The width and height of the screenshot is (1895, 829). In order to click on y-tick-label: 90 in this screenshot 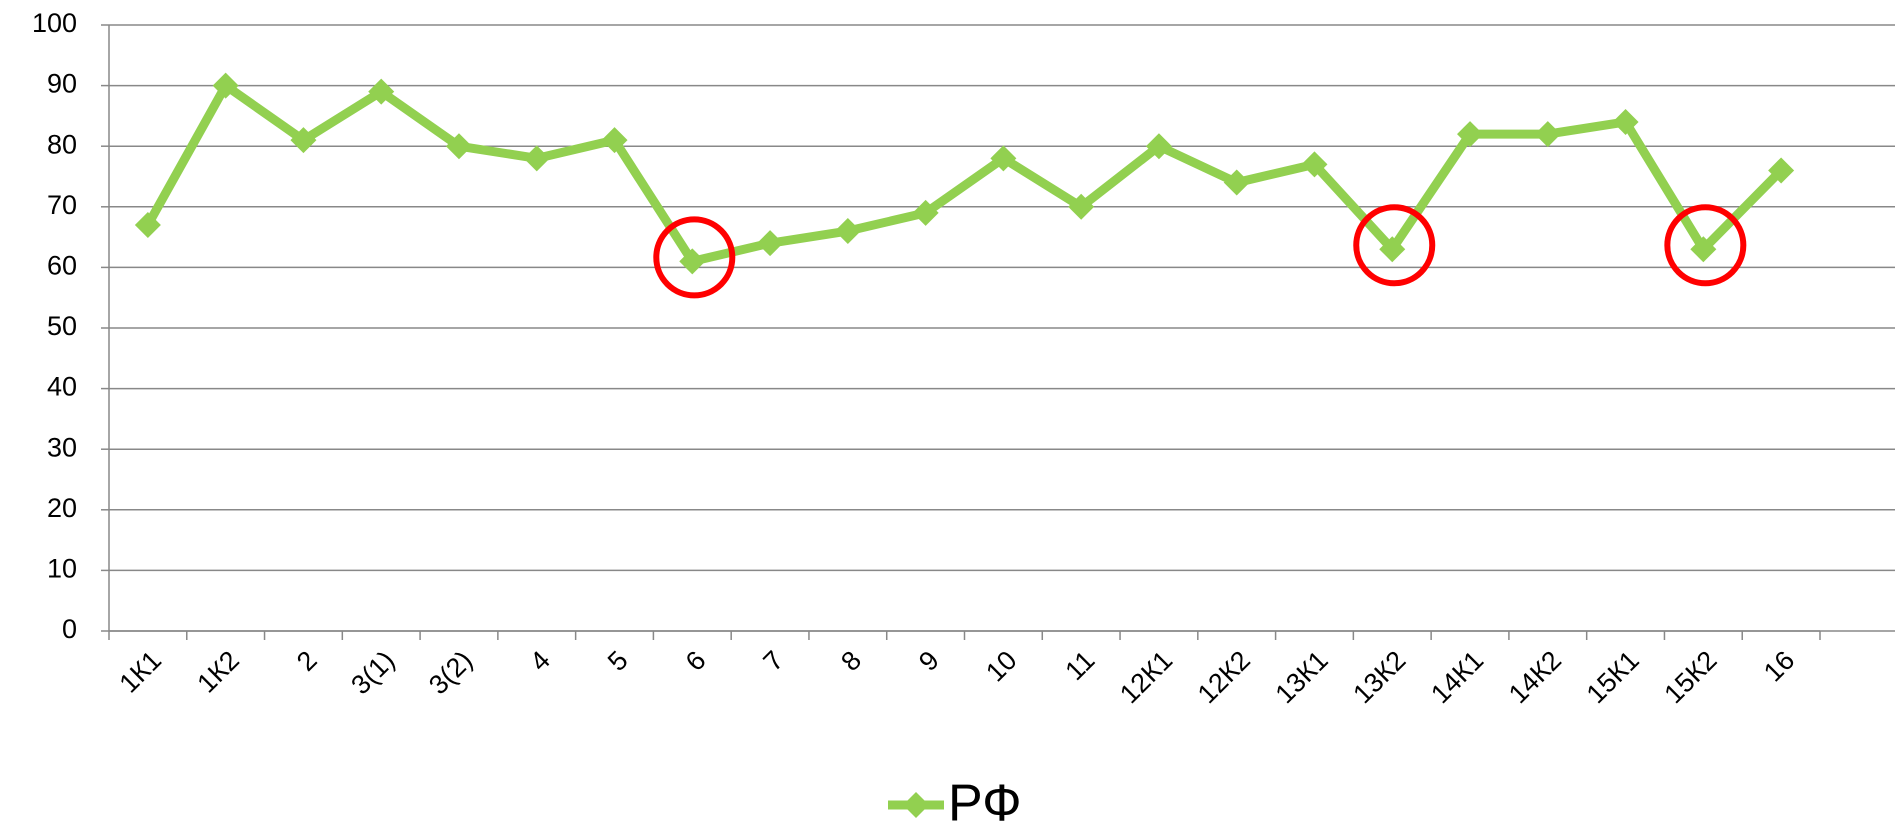, I will do `click(62, 84)`.